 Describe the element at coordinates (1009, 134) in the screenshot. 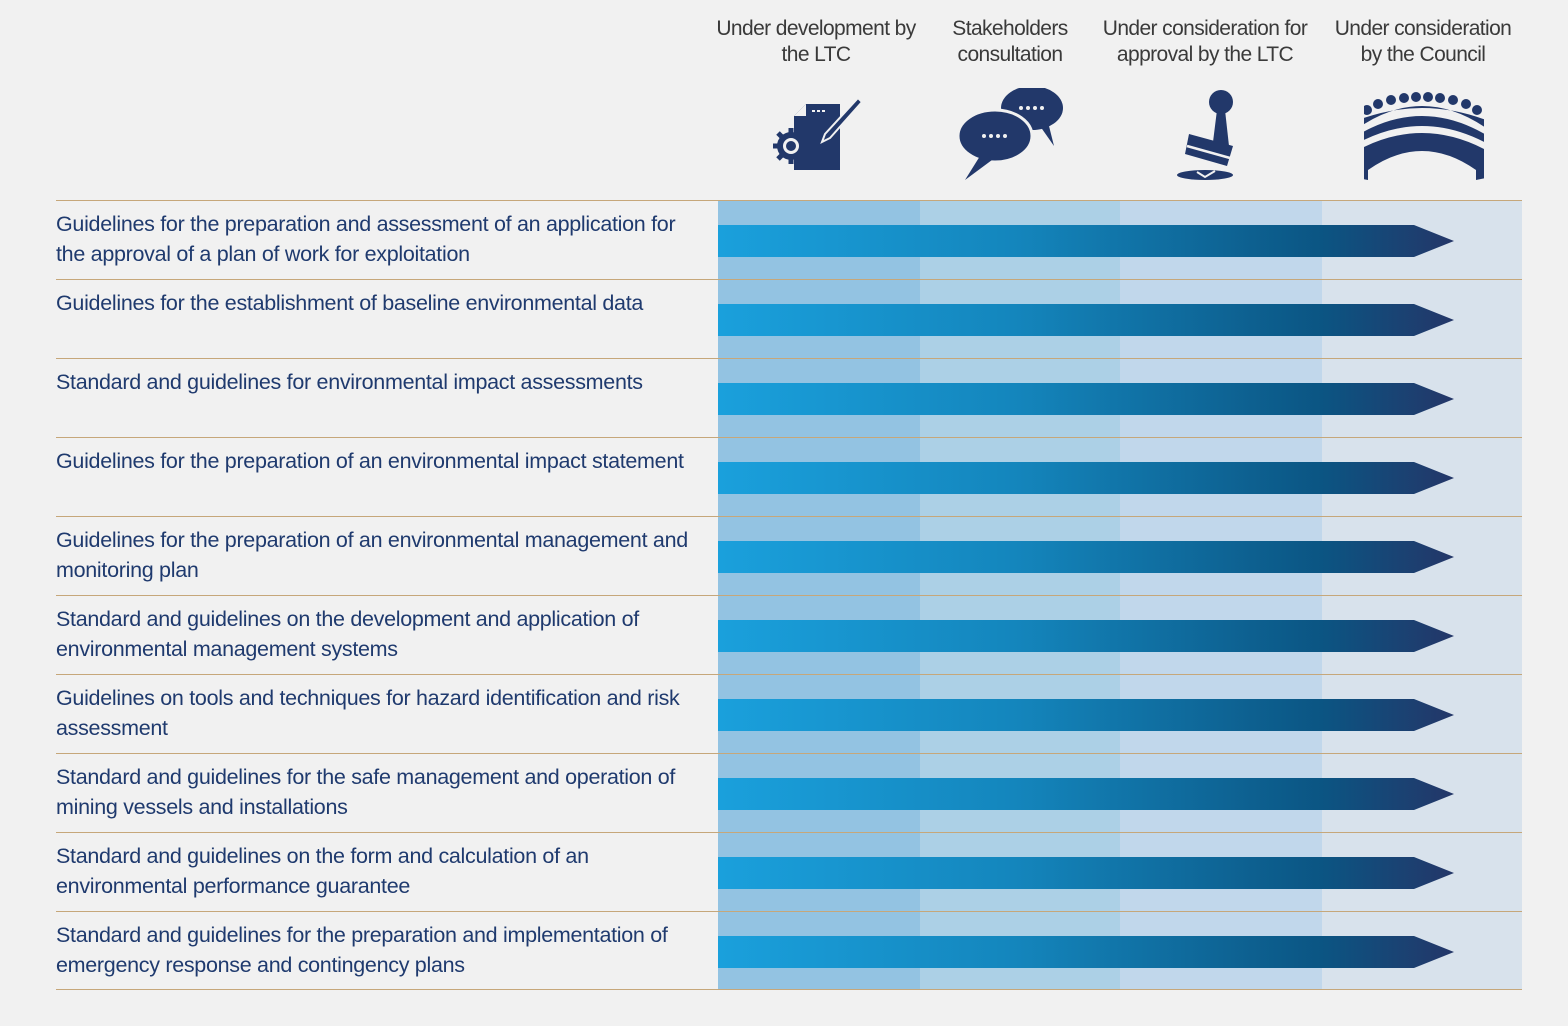

I see `speech-bubbles-icon` at that location.